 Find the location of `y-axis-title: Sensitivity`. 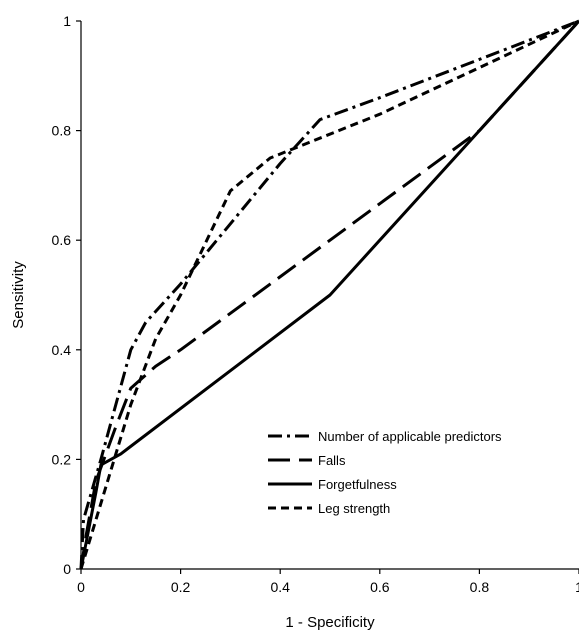

y-axis-title: Sensitivity is located at coordinates (18, 295).